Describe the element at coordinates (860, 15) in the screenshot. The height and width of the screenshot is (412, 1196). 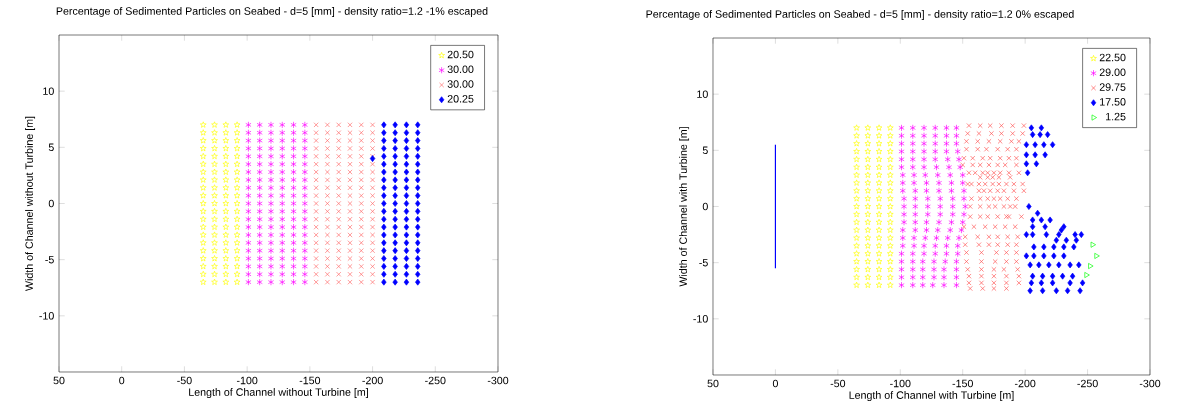
I see `chart-title: Percentage of Sedimented Particles on Seabed - d=5 [mm] - density ratio=1.2 0% escaped` at that location.